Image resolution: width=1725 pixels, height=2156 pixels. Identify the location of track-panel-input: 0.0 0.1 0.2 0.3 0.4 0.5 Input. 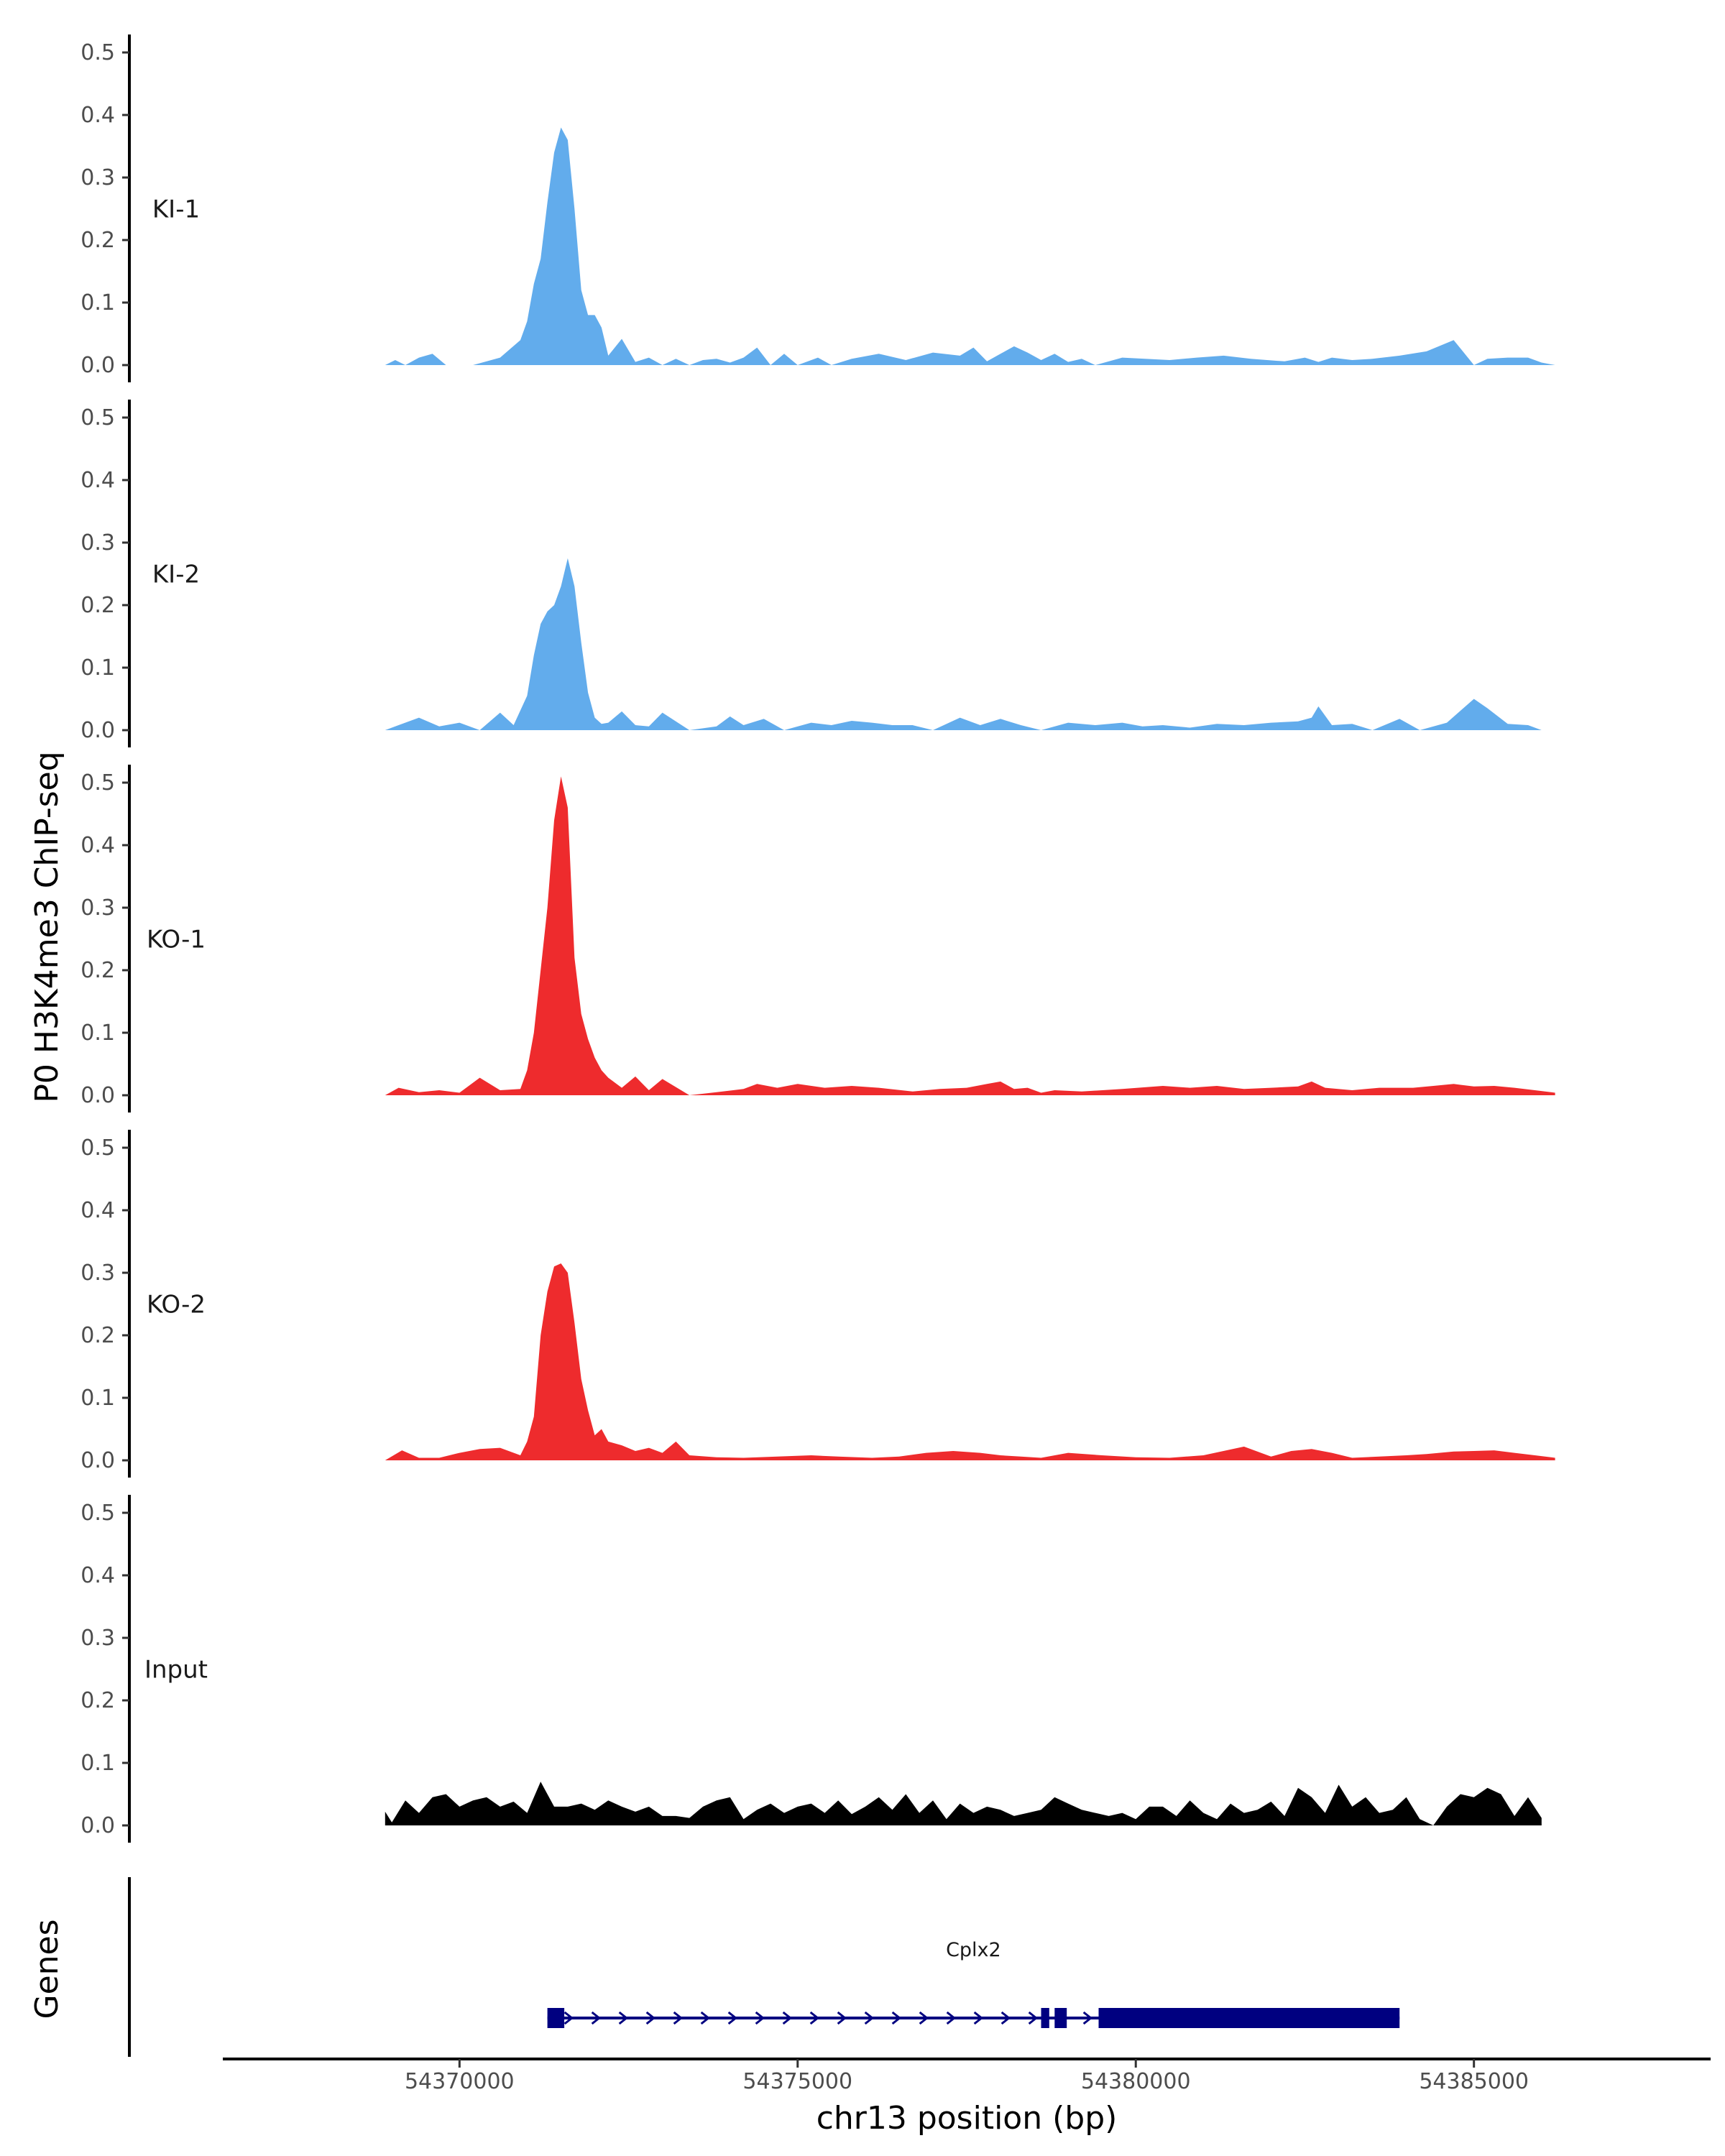
(811, 1669).